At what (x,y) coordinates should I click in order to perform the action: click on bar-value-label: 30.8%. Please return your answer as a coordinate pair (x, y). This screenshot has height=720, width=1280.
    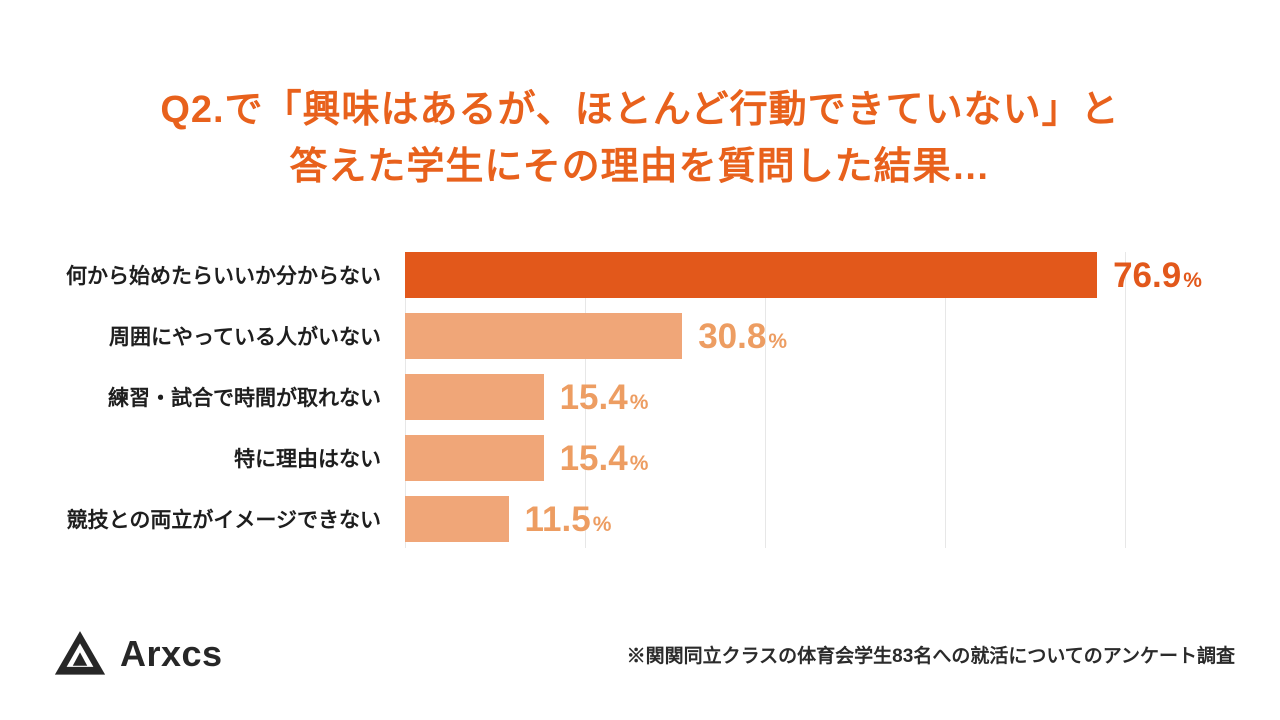
    Looking at the image, I should click on (742, 336).